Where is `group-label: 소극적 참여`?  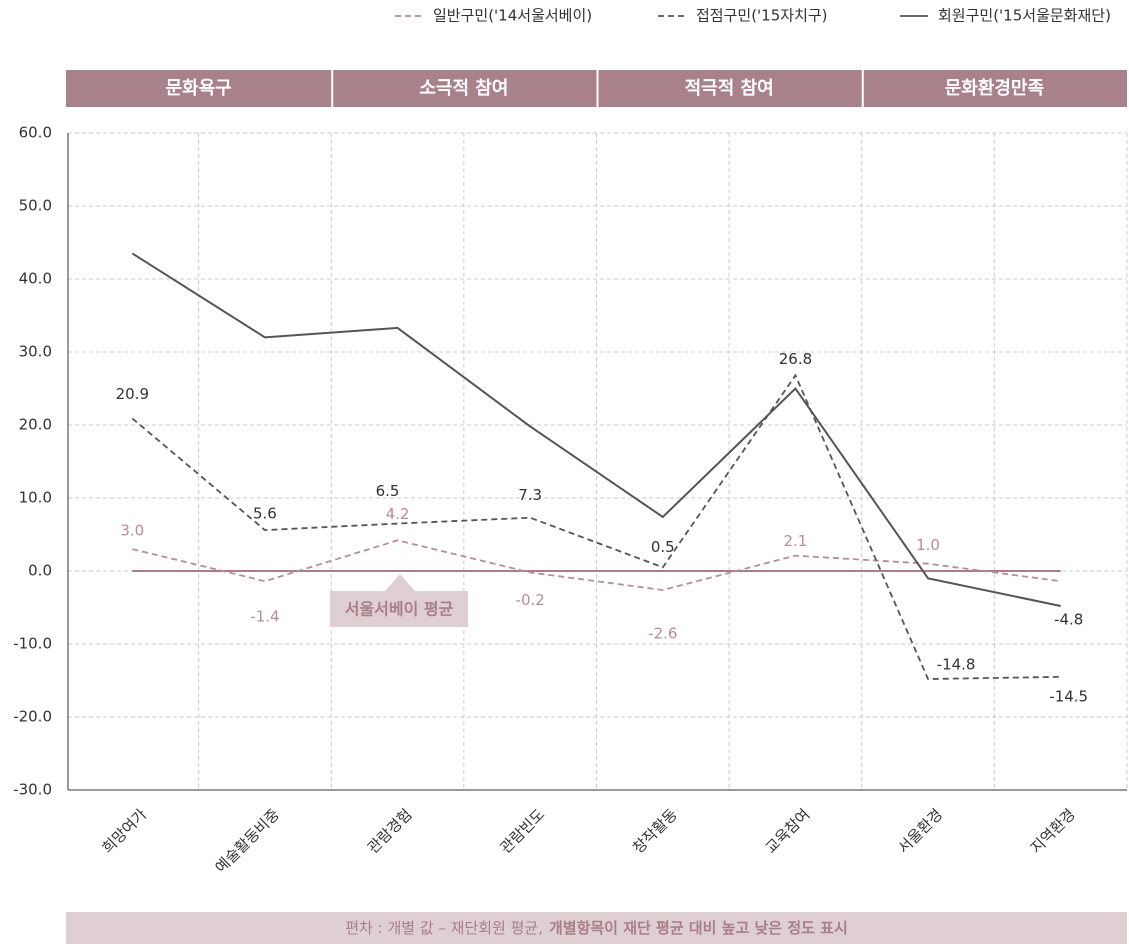
group-label: 소극적 참여 is located at coordinates (463, 88).